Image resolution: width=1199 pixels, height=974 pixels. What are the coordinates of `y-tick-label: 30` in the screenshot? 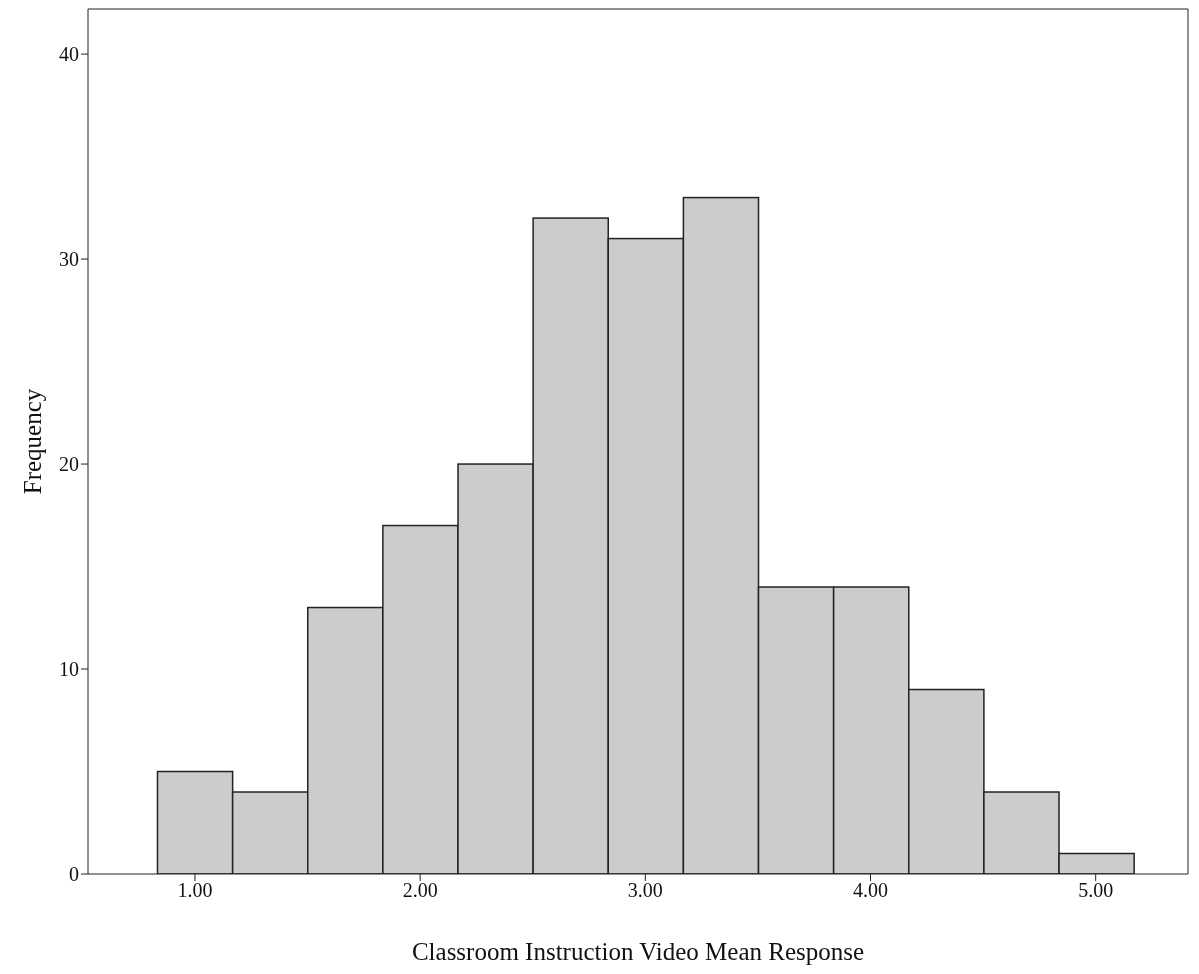 It's located at (69, 259).